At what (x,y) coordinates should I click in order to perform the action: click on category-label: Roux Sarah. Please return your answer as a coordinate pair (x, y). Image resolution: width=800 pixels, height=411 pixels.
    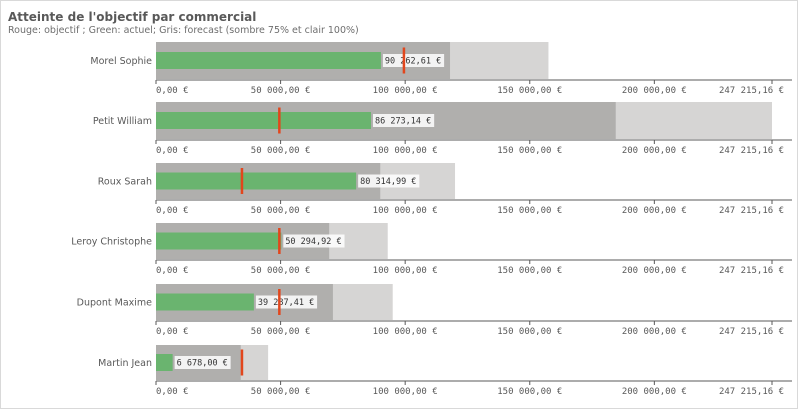
    Looking at the image, I should click on (125, 182).